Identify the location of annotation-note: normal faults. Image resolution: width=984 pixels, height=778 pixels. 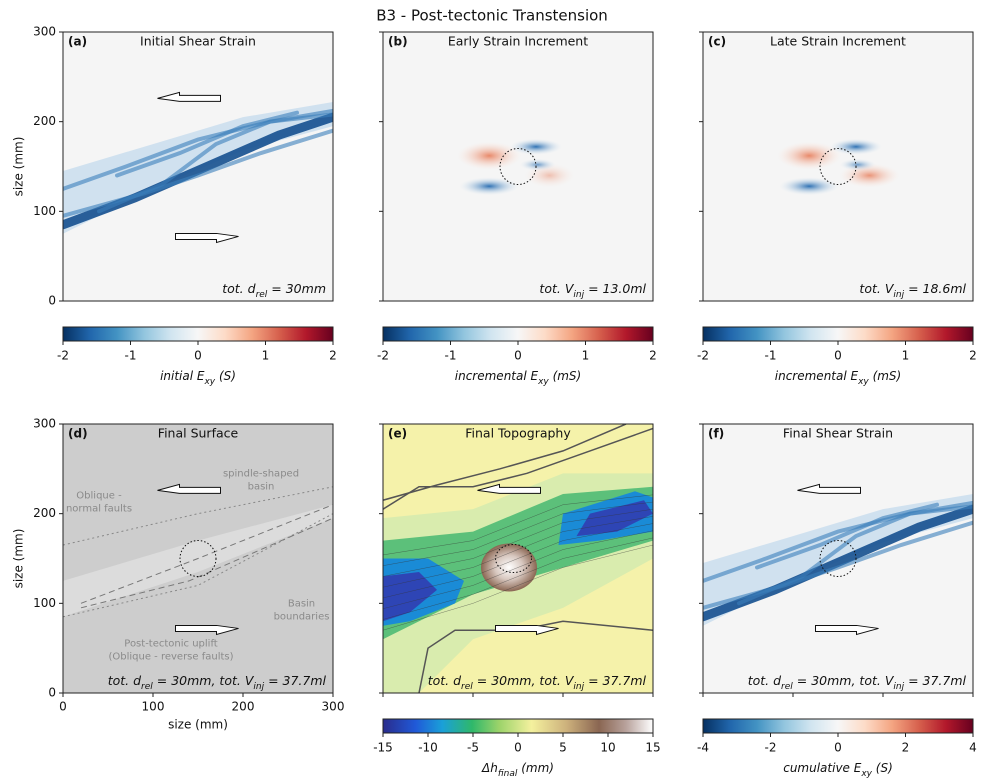
(99, 509).